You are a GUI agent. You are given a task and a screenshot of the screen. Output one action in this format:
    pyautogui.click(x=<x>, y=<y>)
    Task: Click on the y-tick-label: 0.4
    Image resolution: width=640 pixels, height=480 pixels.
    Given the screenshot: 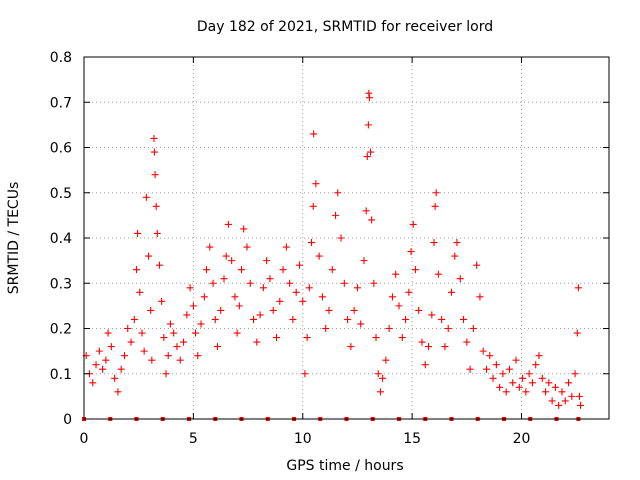 What is the action you would take?
    pyautogui.click(x=61, y=239)
    